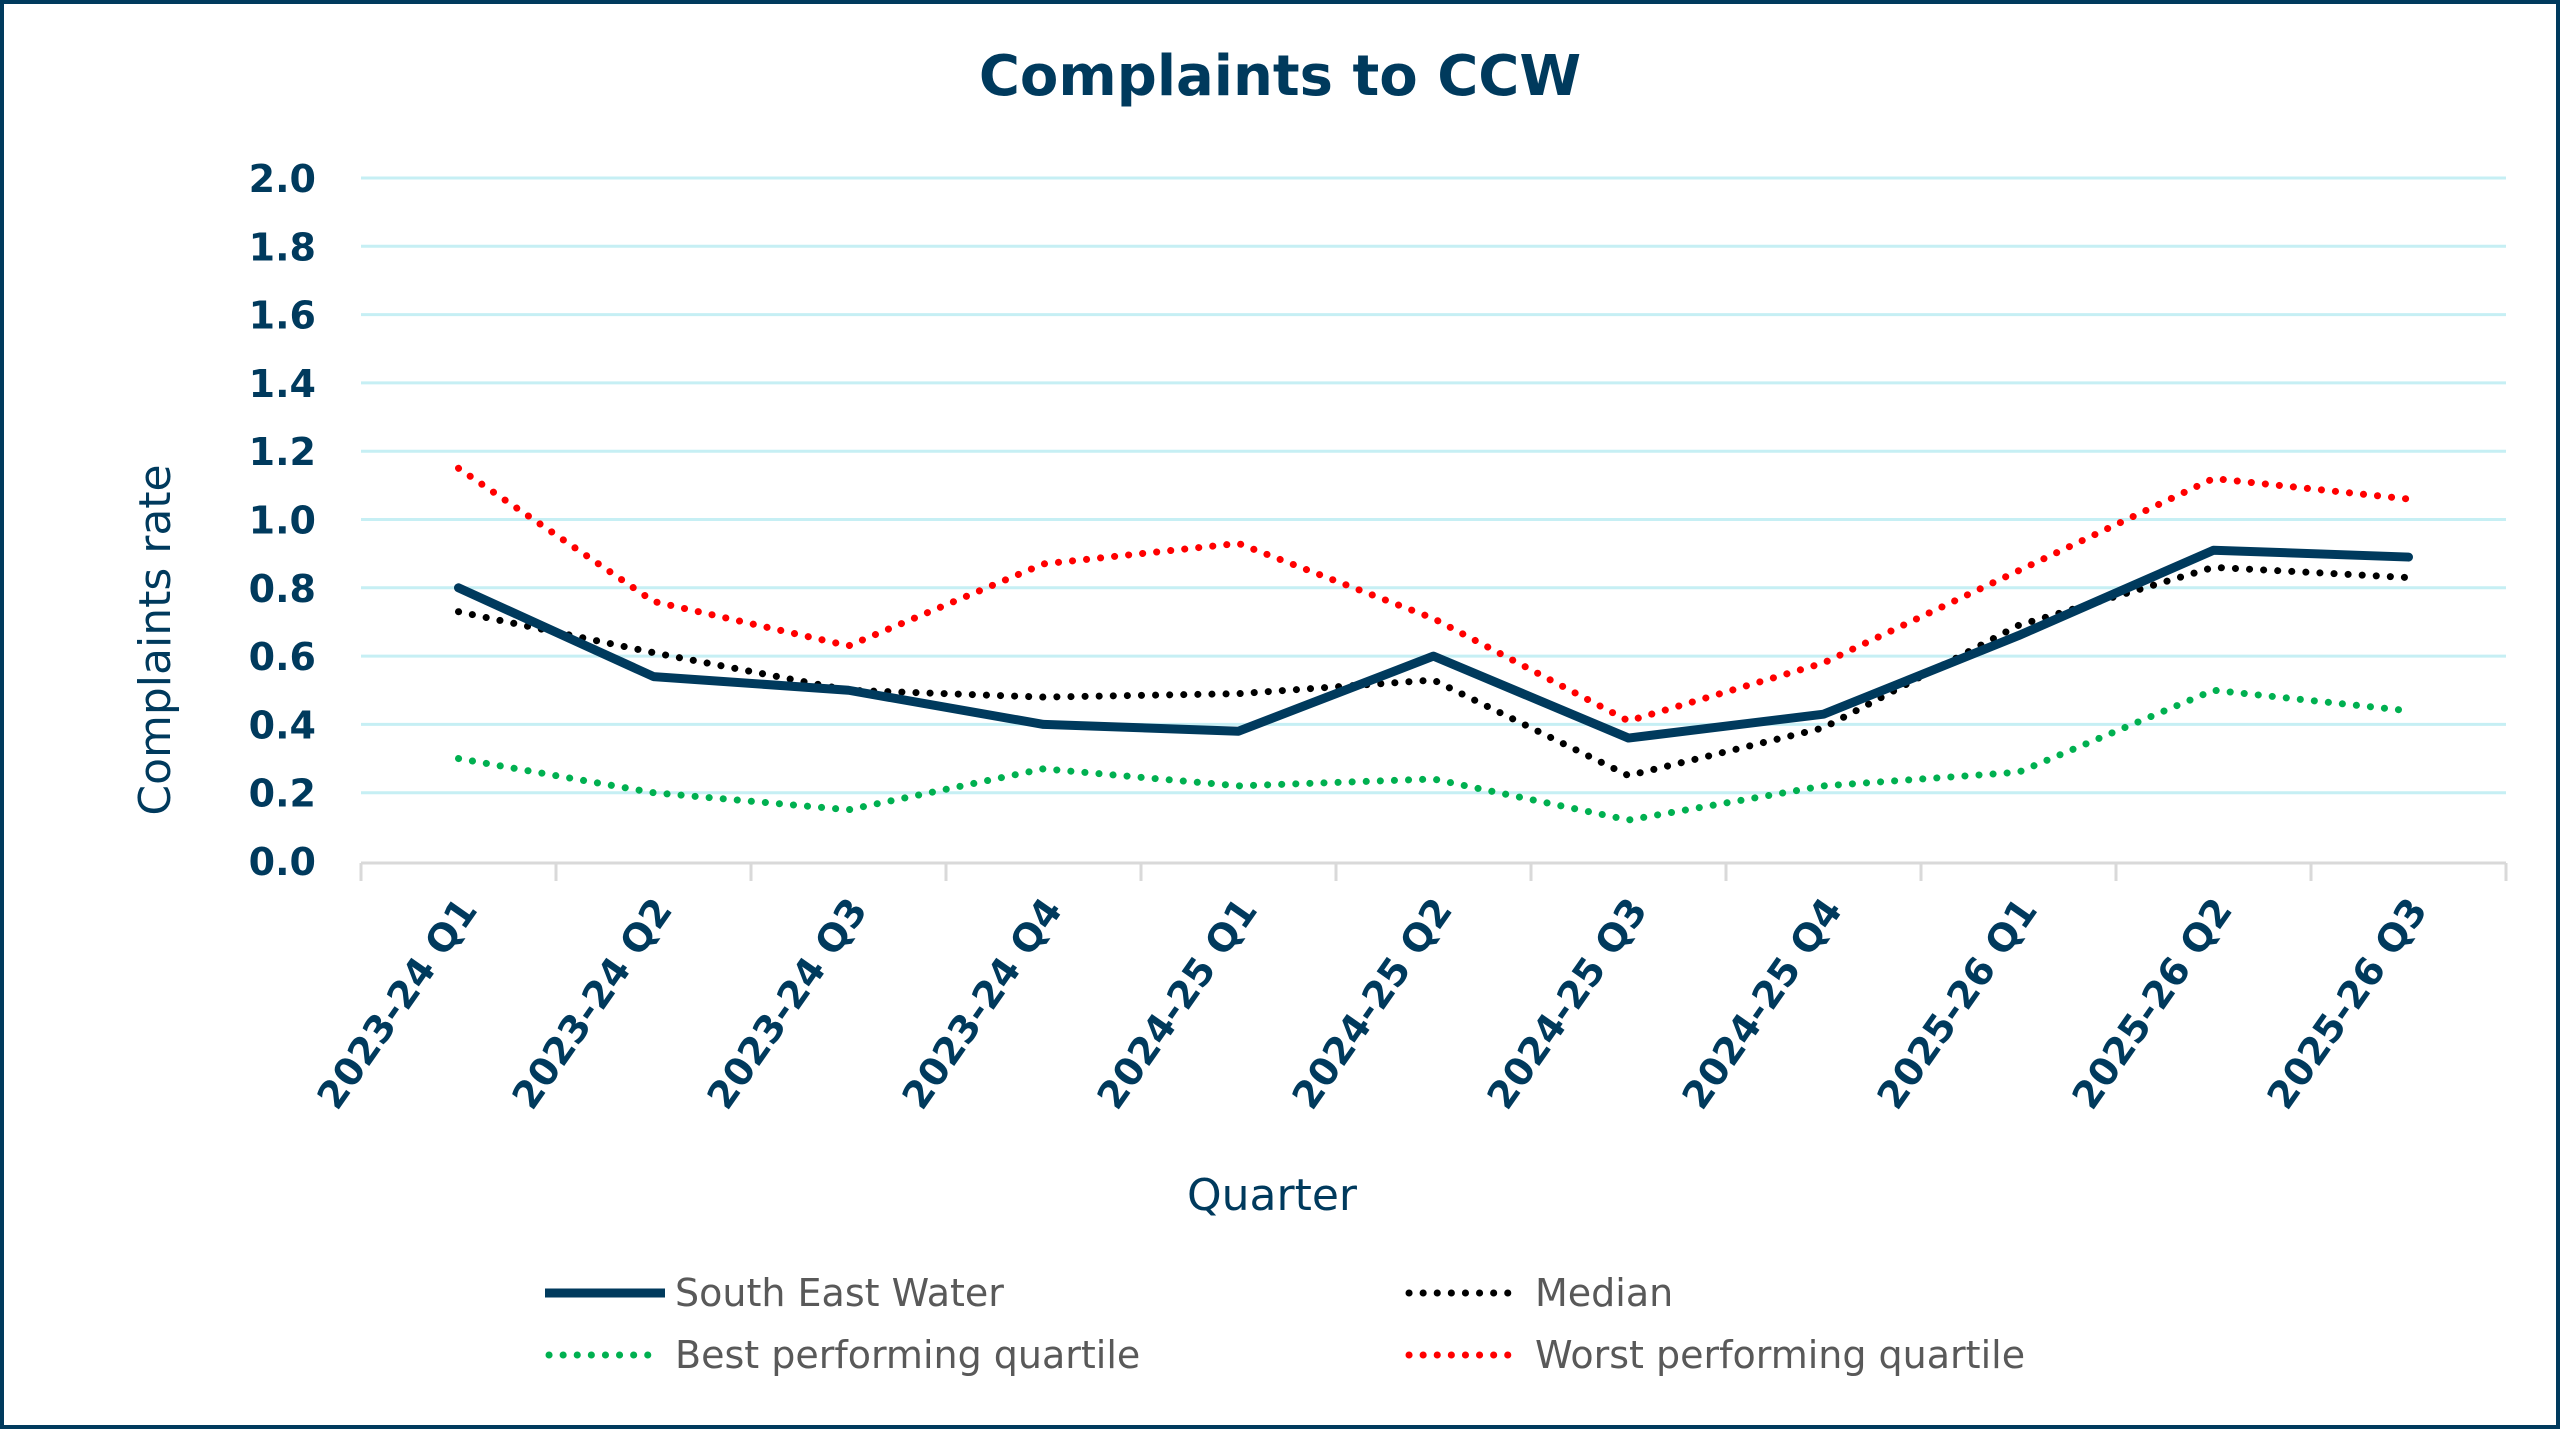  I want to click on chart-title: Complaints to CCW, so click(1280, 76).